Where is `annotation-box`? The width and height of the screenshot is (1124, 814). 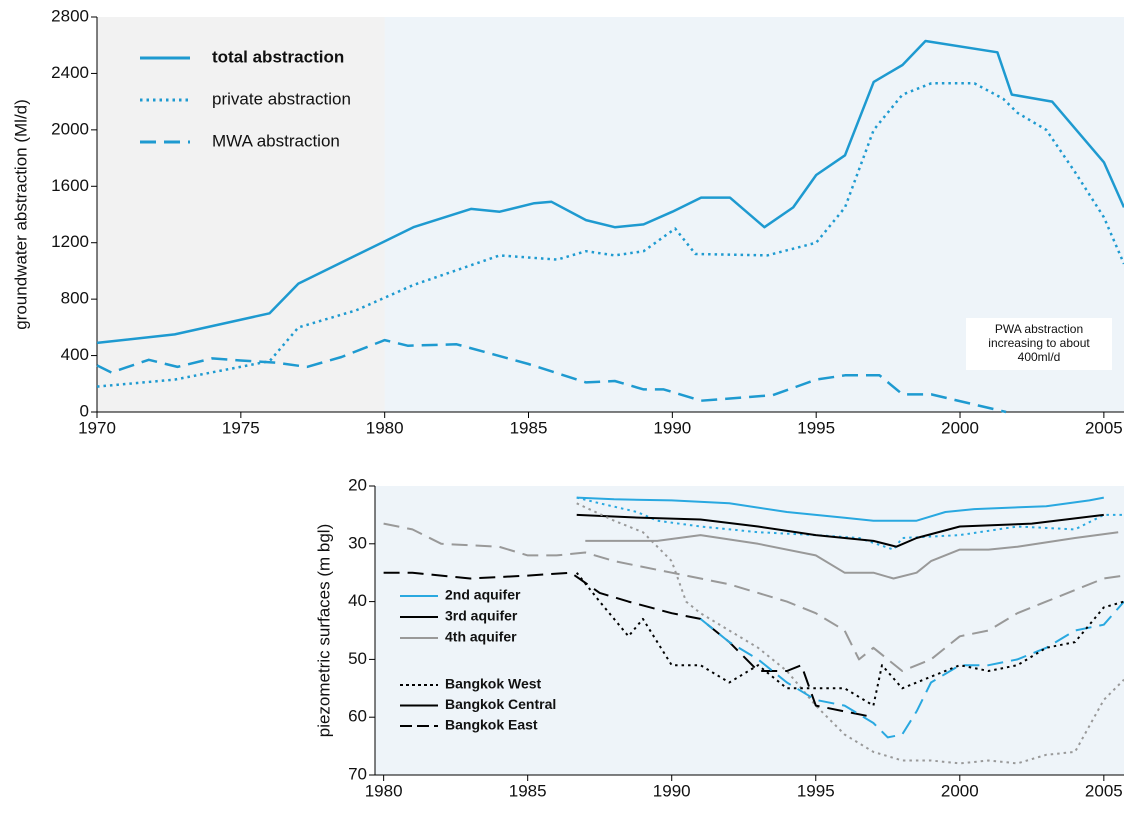 annotation-box is located at coordinates (1039, 344).